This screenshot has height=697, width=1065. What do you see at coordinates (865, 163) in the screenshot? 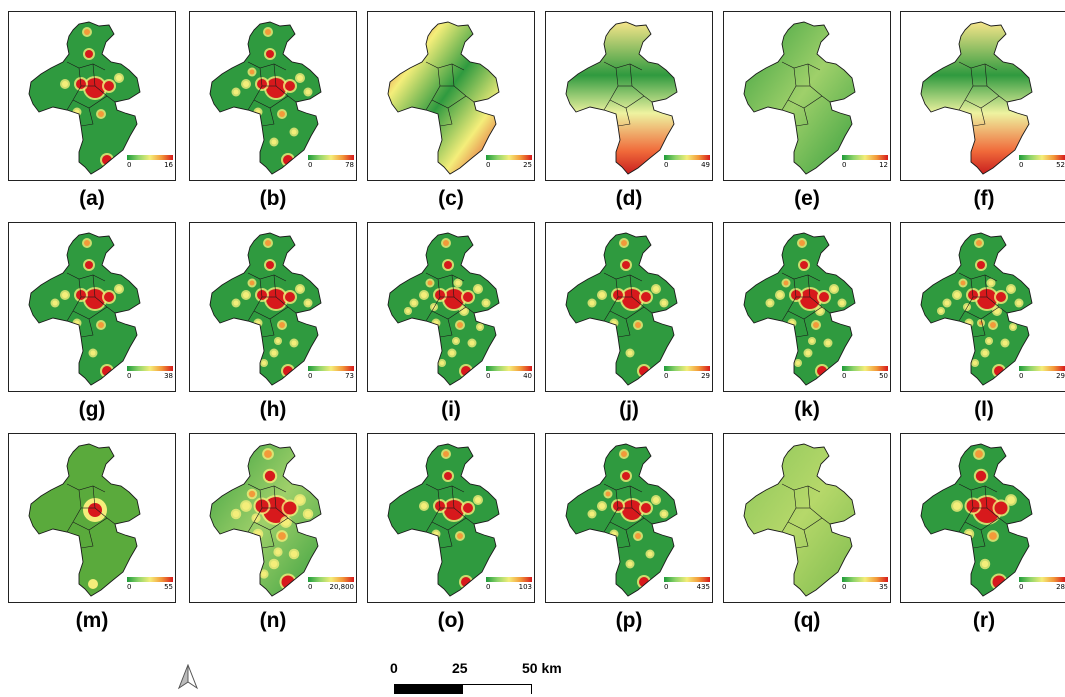
I see `color-legend: 0 12` at bounding box center [865, 163].